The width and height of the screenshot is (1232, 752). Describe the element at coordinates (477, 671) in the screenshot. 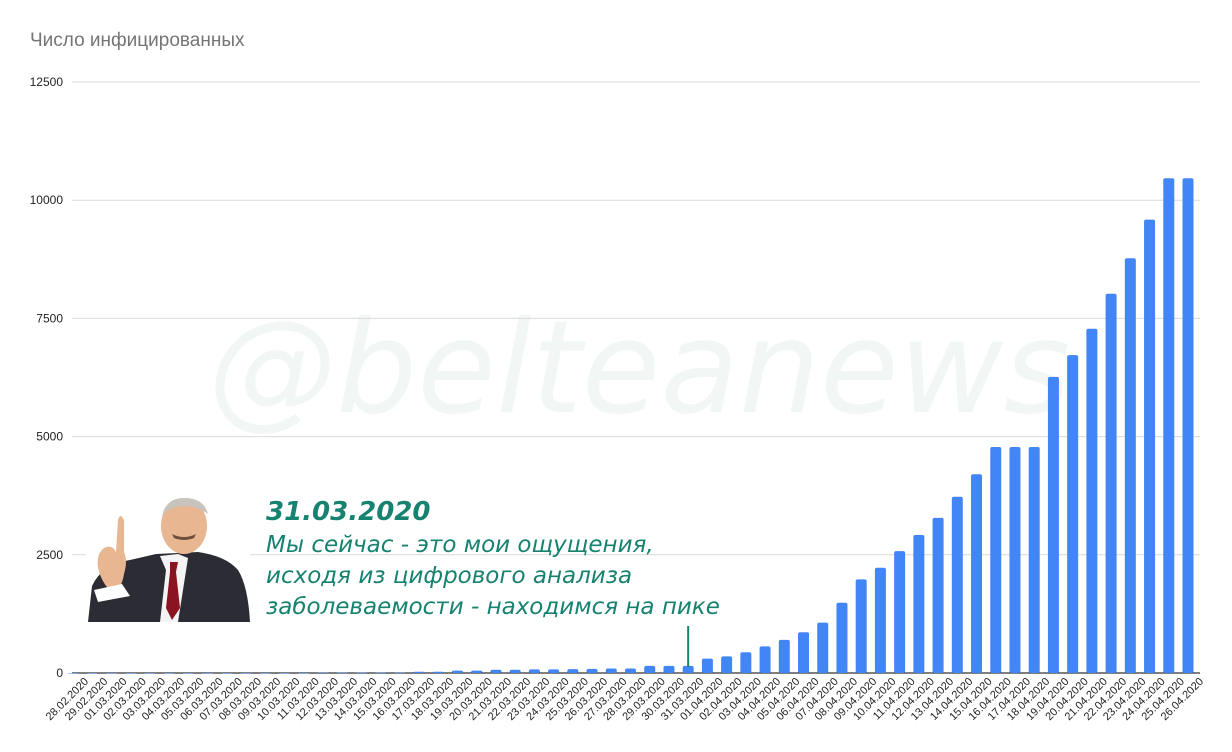

I see `bar-20.03.2020` at that location.